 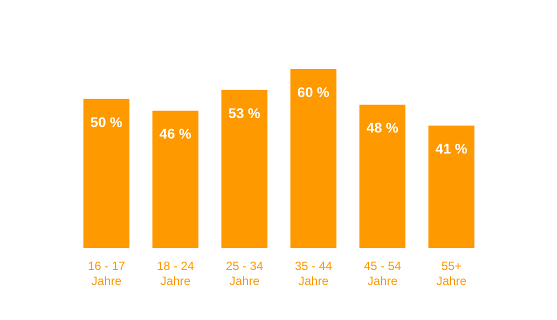 I want to click on x-tick-label: 18 - 24 Jahre, so click(x=175, y=273).